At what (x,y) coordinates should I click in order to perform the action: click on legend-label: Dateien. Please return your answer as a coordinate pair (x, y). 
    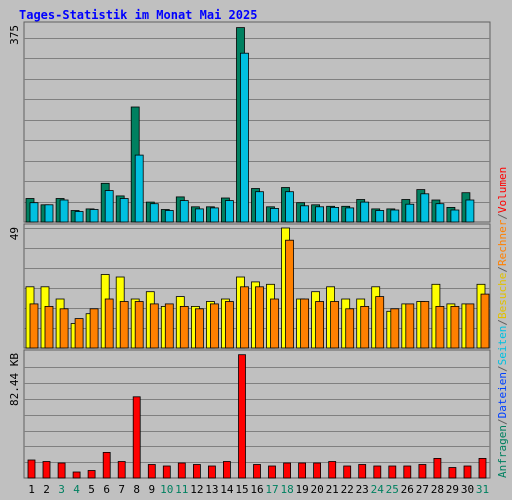
    Looking at the image, I should click on (502, 395).